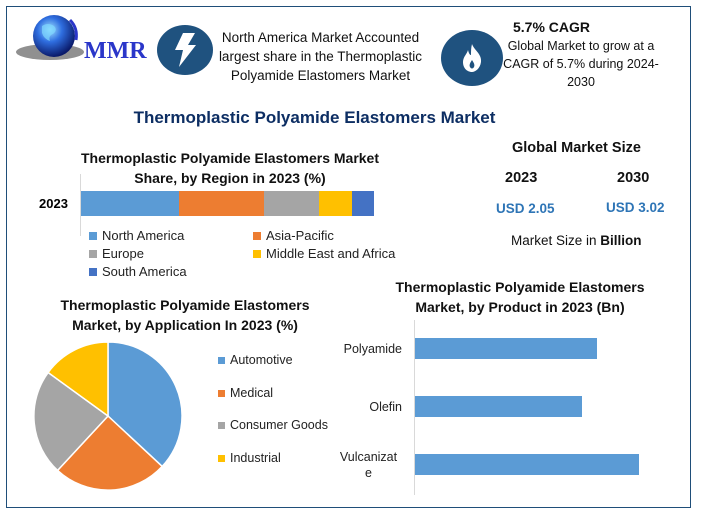 Image resolution: width=701 pixels, height=518 pixels. What do you see at coordinates (185, 325) in the screenshot?
I see `application-chart-title-line2: Market, by Application In 2023 (%)` at bounding box center [185, 325].